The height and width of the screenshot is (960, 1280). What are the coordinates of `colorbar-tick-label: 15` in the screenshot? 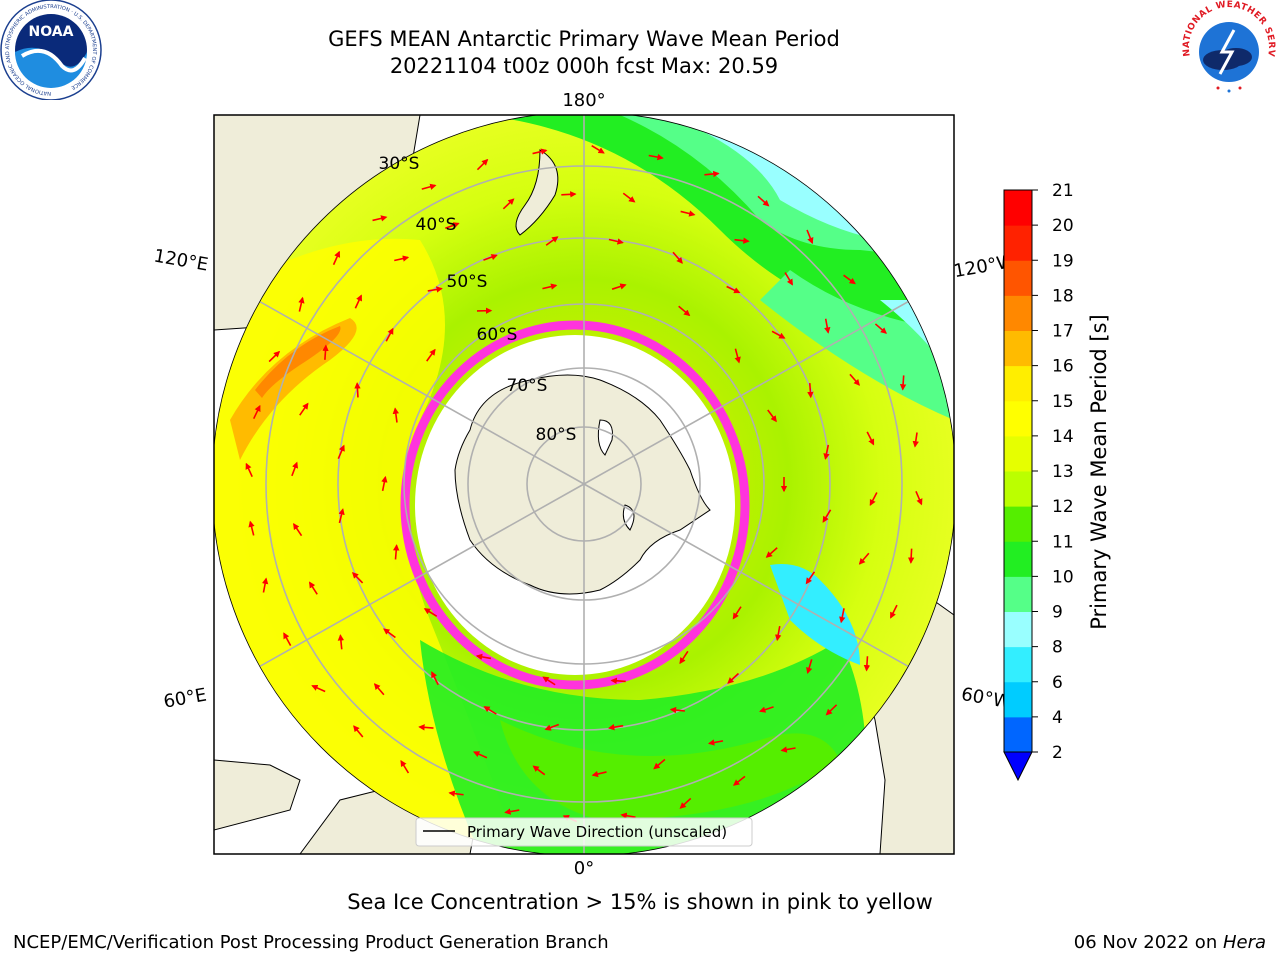 It's located at (1063, 402).